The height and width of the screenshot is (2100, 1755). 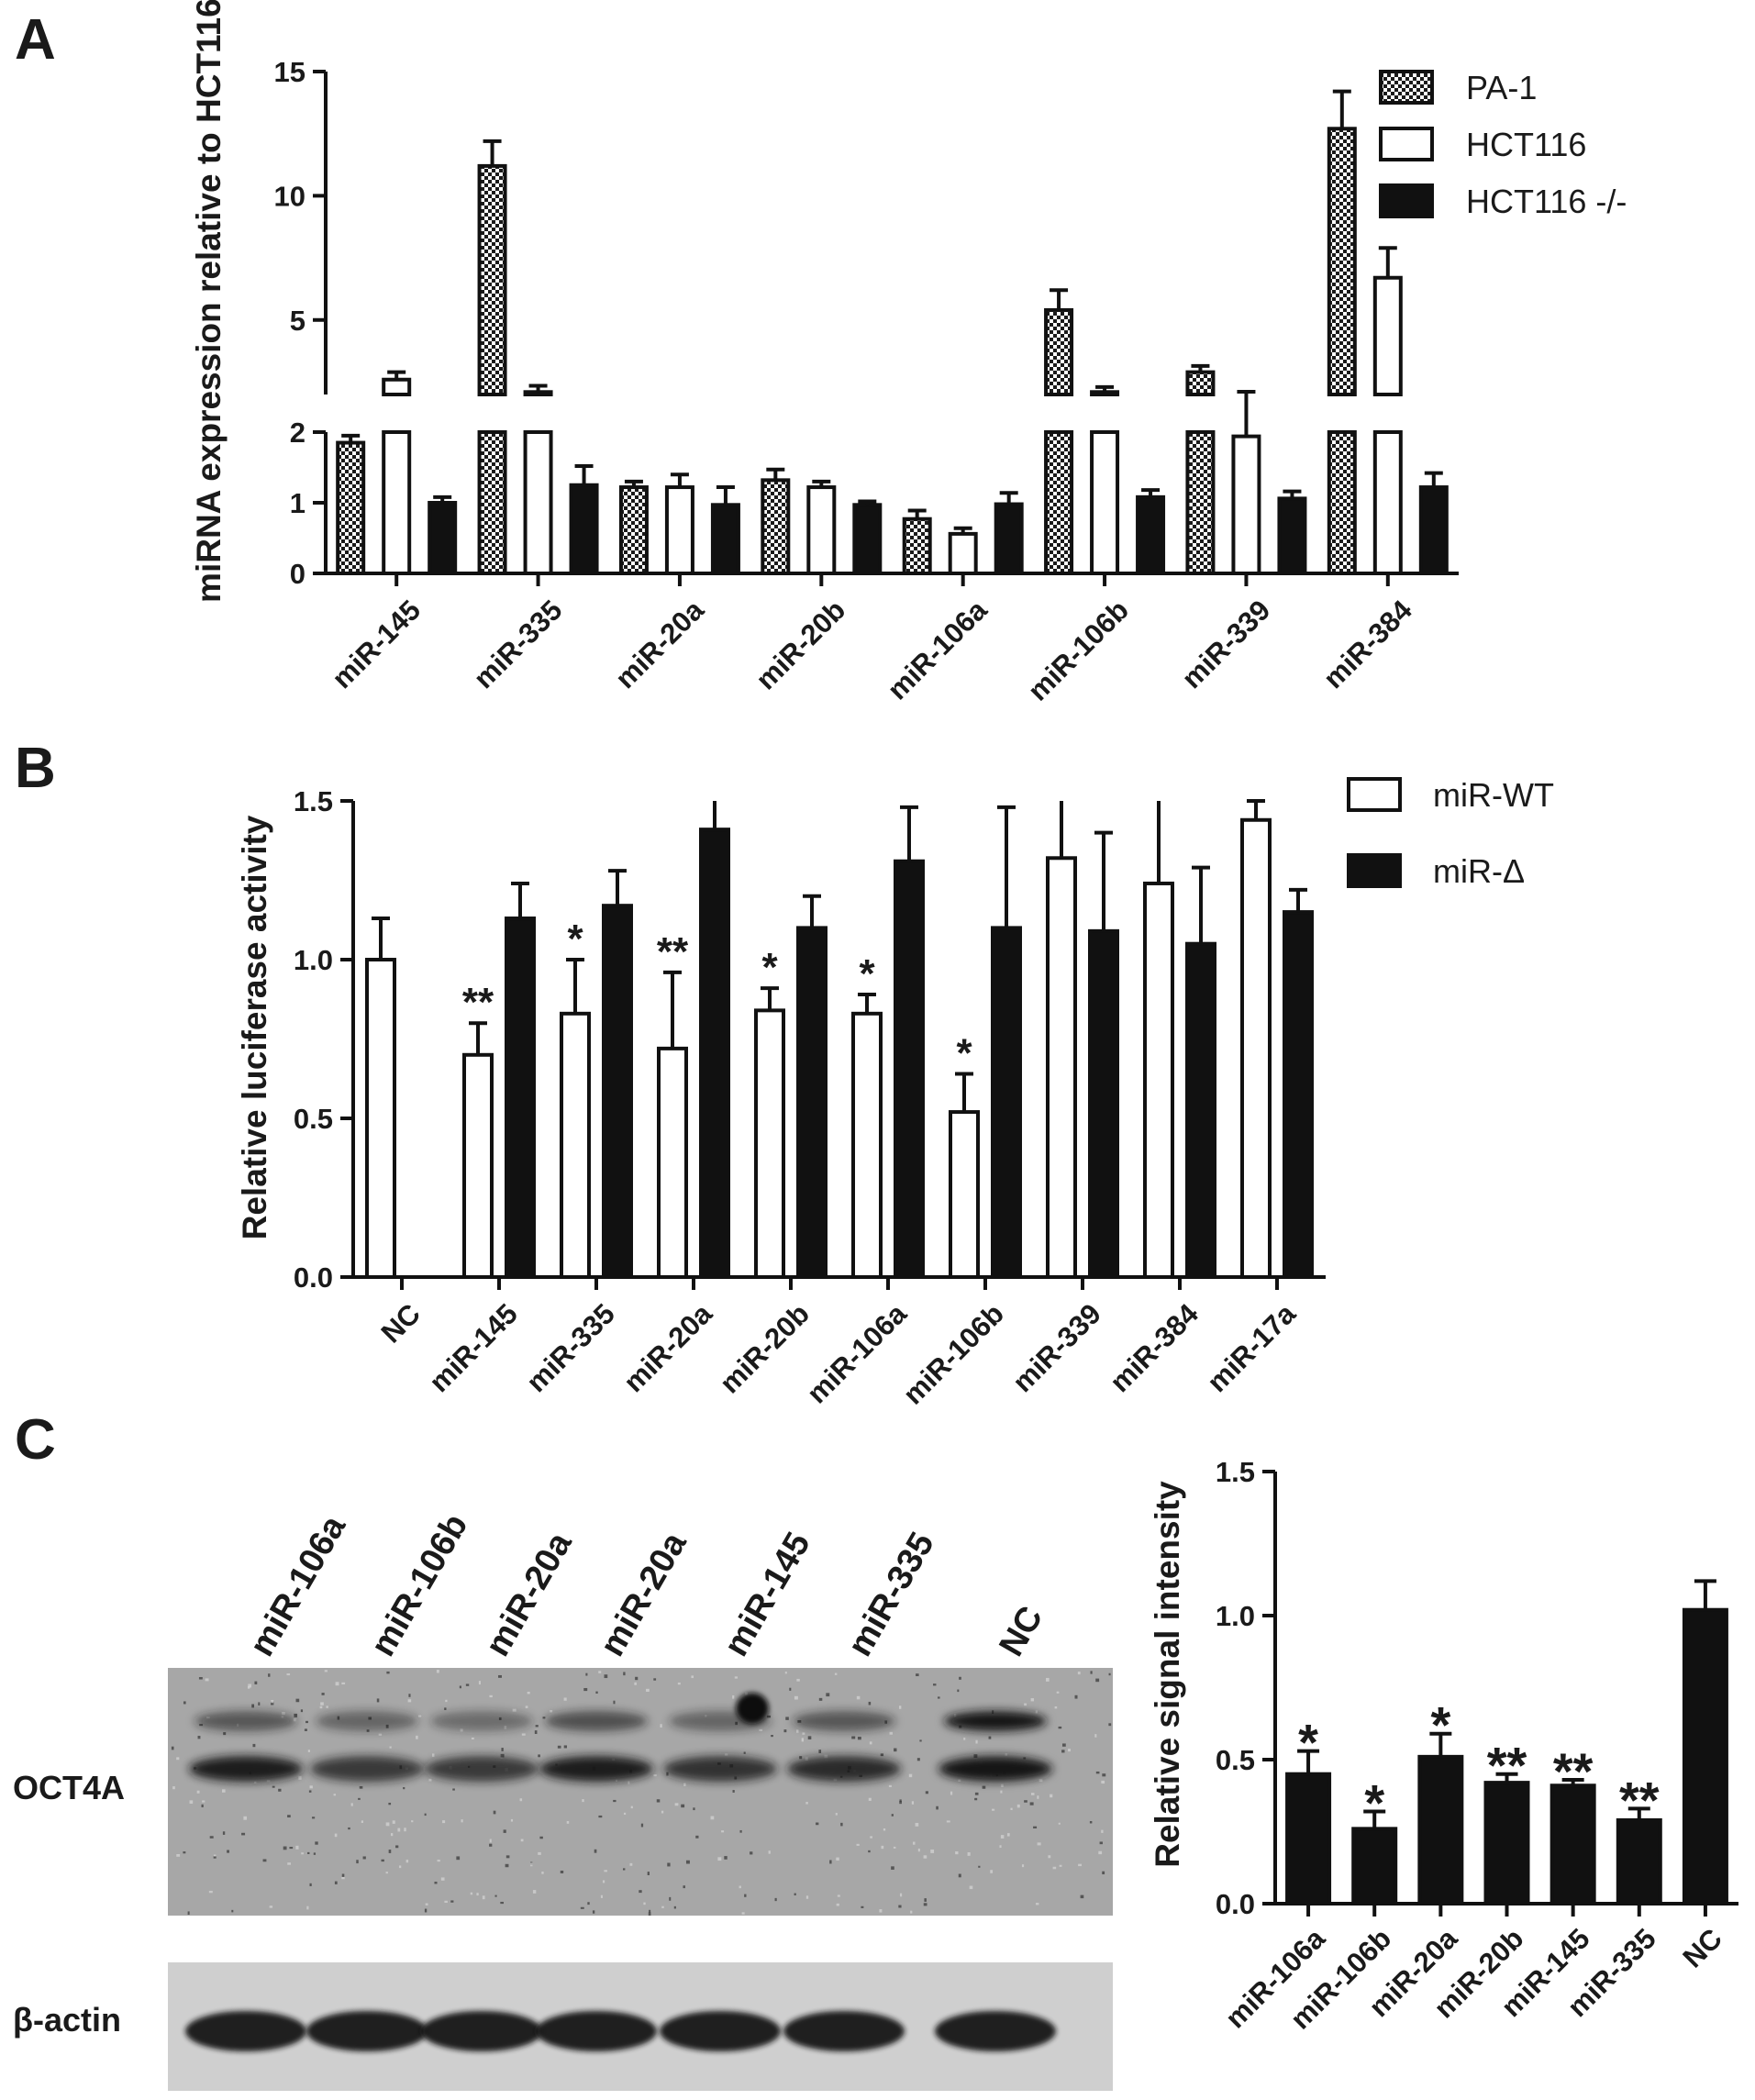 I want to click on chart-b-legend: miR-WT miR-Δ, so click(x=1450, y=833).